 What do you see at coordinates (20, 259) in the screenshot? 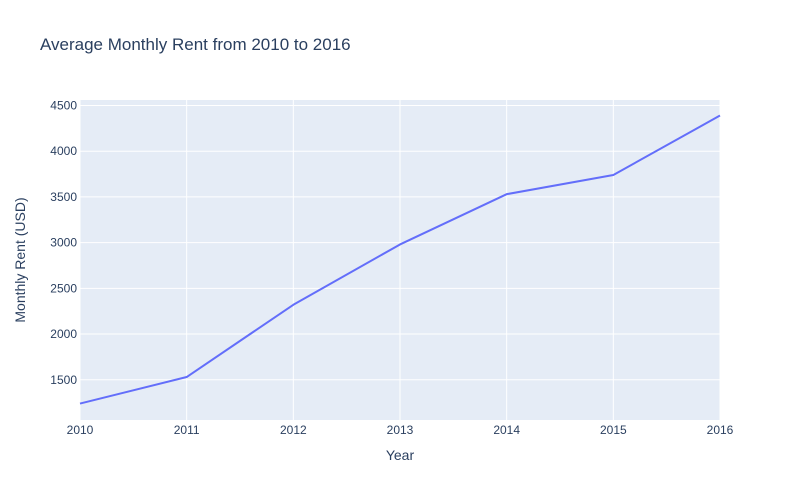
I see `y-axis-title: Monthly Rent (USD)` at bounding box center [20, 259].